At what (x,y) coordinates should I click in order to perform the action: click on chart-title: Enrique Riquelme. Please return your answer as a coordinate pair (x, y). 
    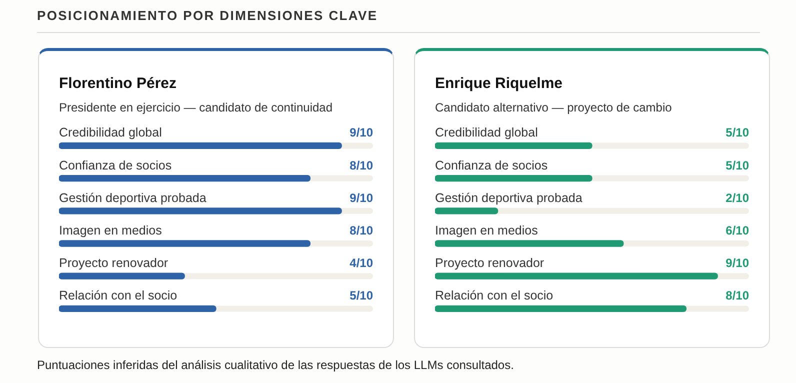
    Looking at the image, I should click on (499, 83).